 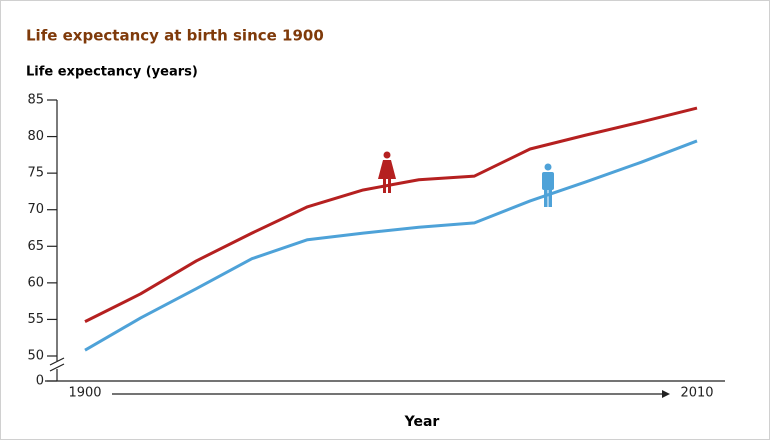 What do you see at coordinates (35, 100) in the screenshot?
I see `y-tick-label: 85` at bounding box center [35, 100].